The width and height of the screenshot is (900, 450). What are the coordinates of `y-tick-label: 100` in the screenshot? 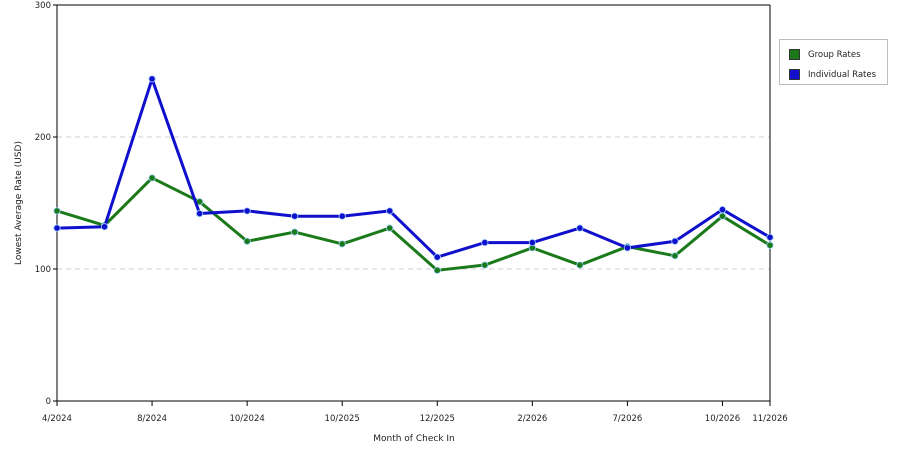 It's located at (43, 270).